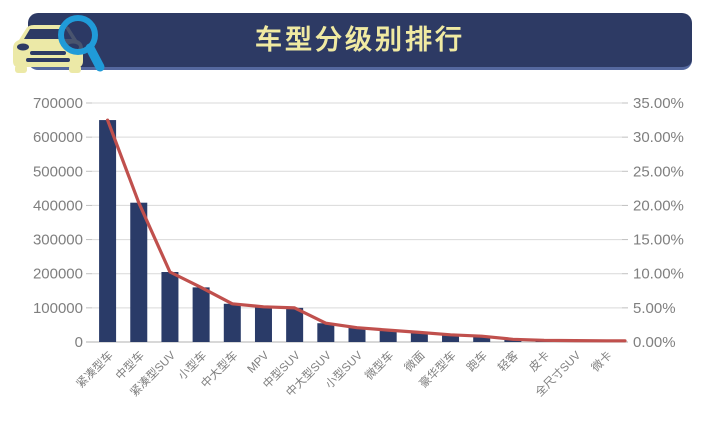 Image resolution: width=721 pixels, height=435 pixels. I want to click on y-axis-left-label: 600000, so click(58, 137).